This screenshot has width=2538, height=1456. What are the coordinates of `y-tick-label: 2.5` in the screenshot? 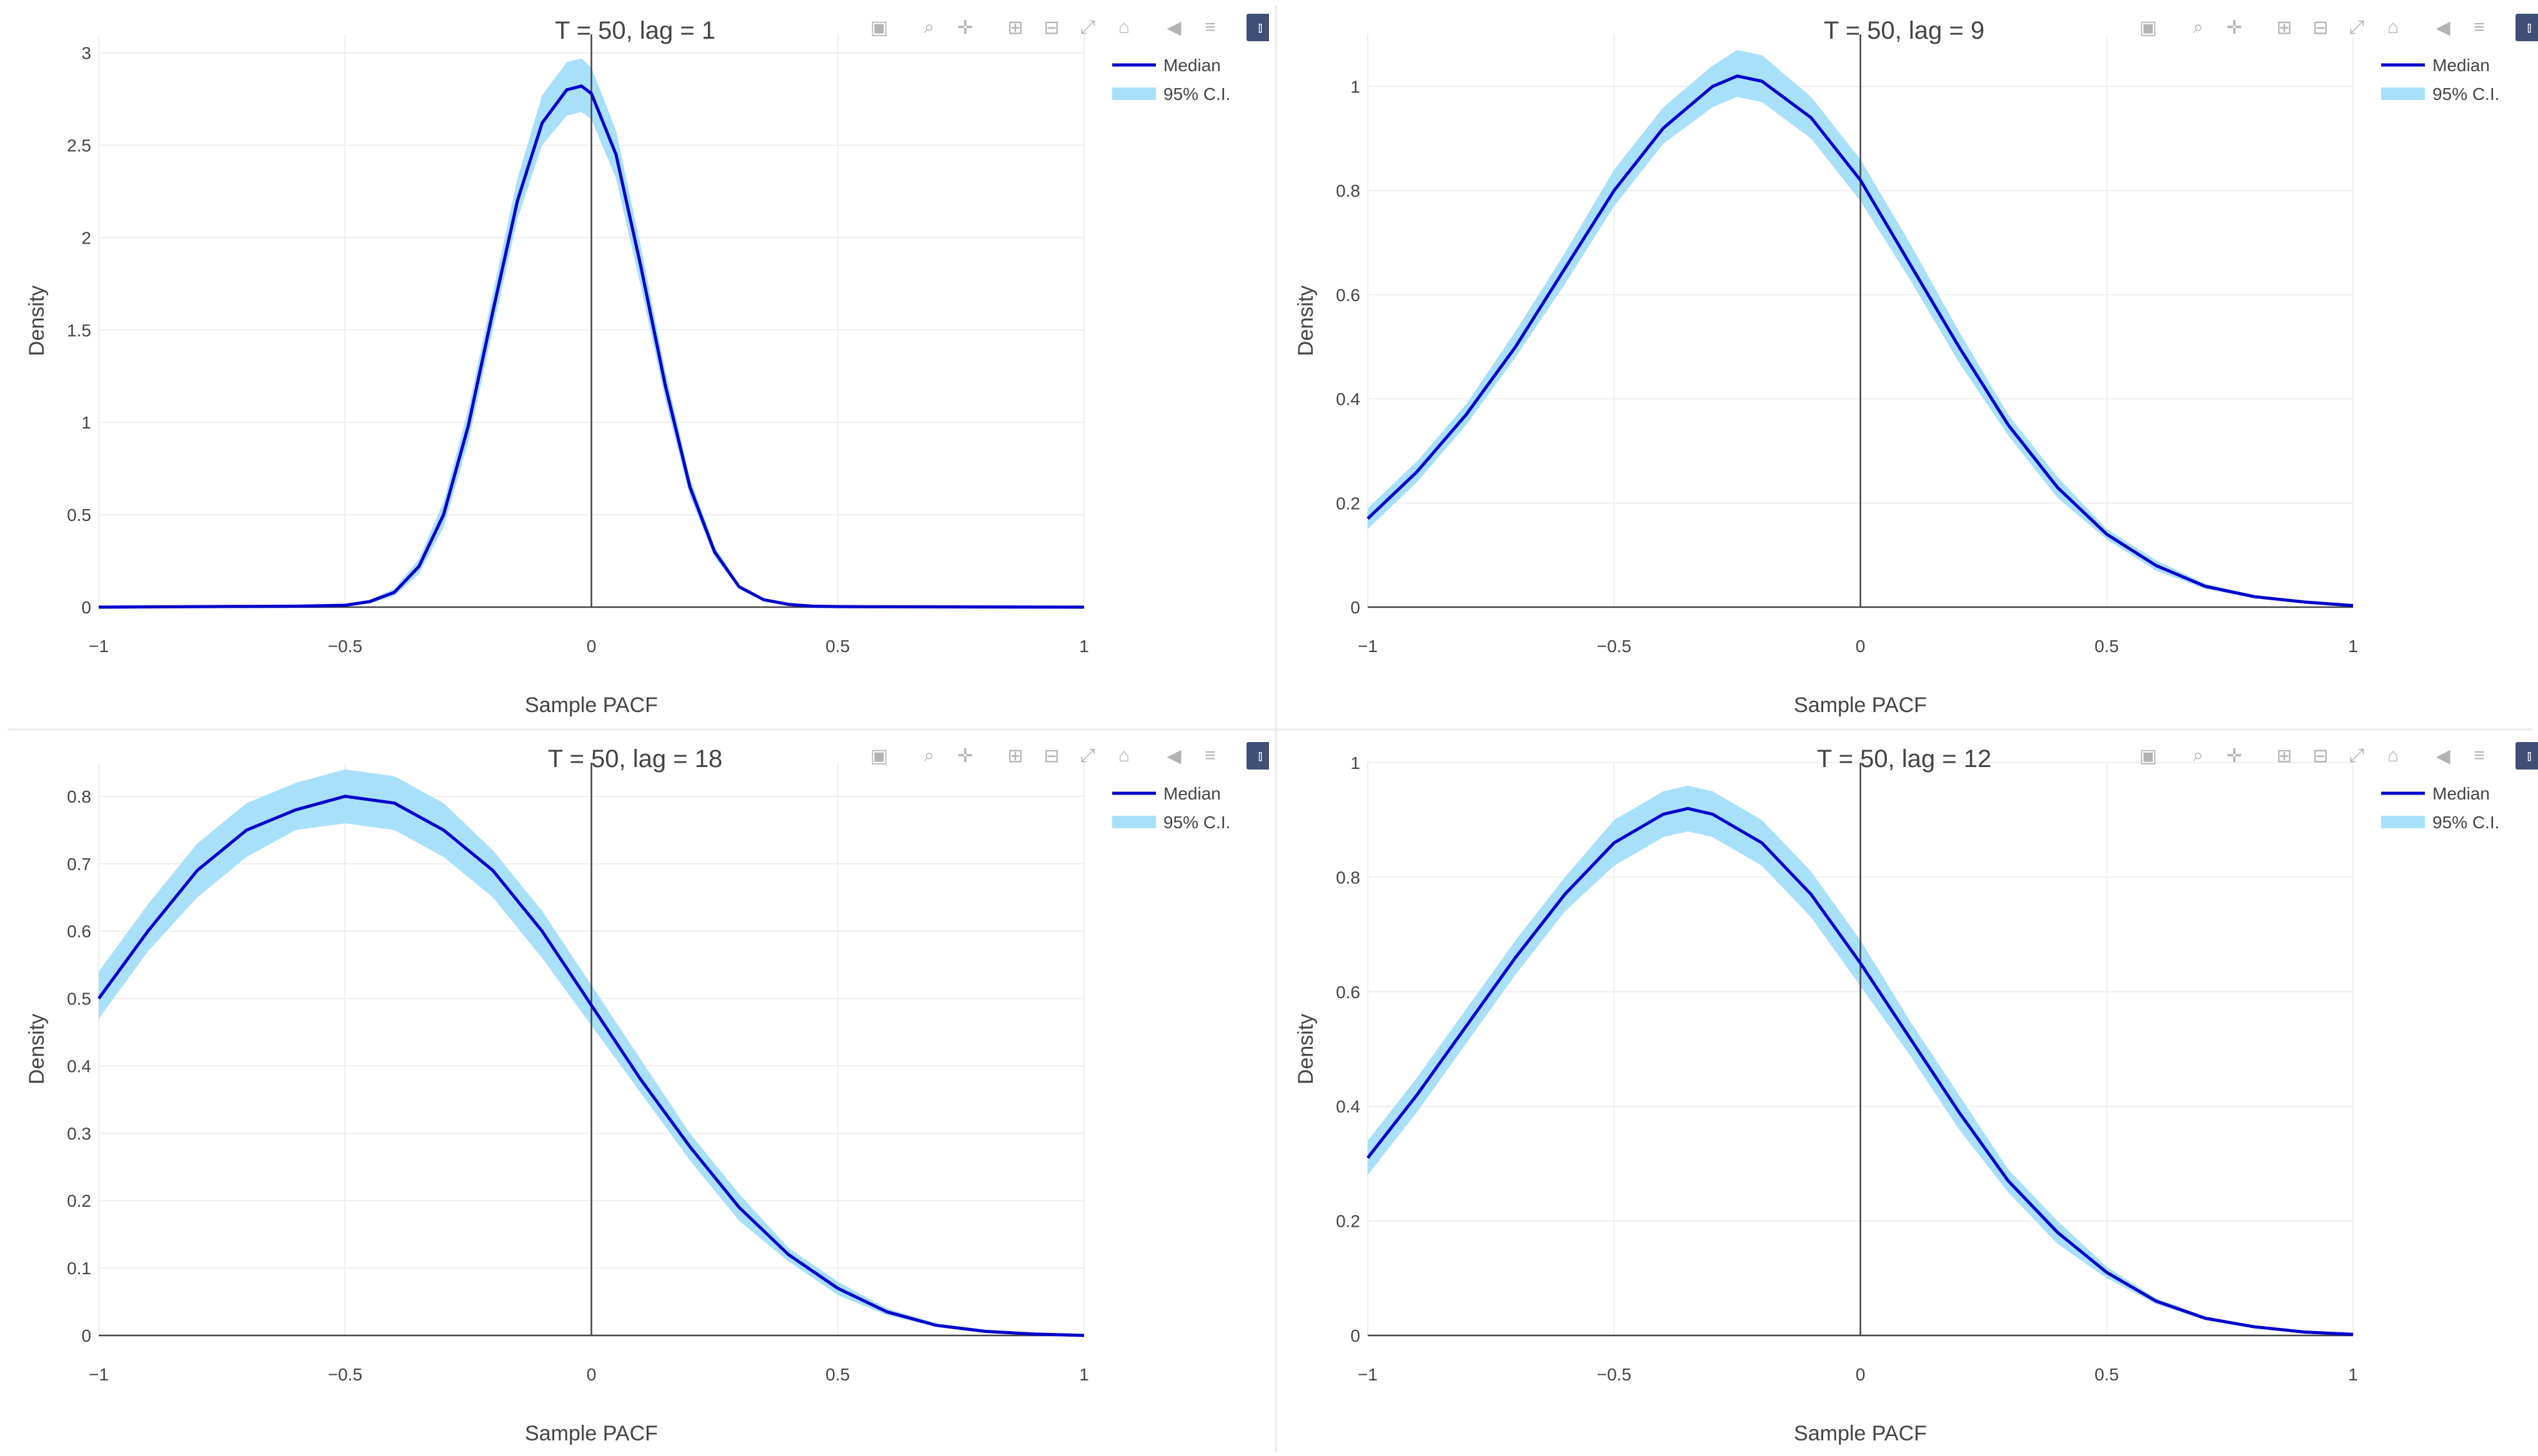 It's located at (79, 146).